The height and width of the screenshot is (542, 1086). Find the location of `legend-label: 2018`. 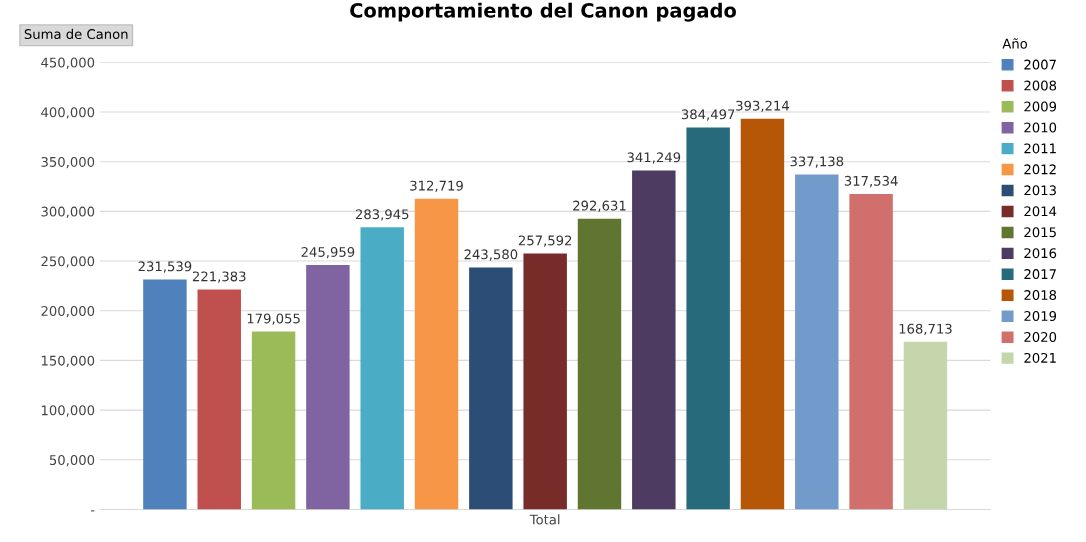

legend-label: 2018 is located at coordinates (1040, 295).